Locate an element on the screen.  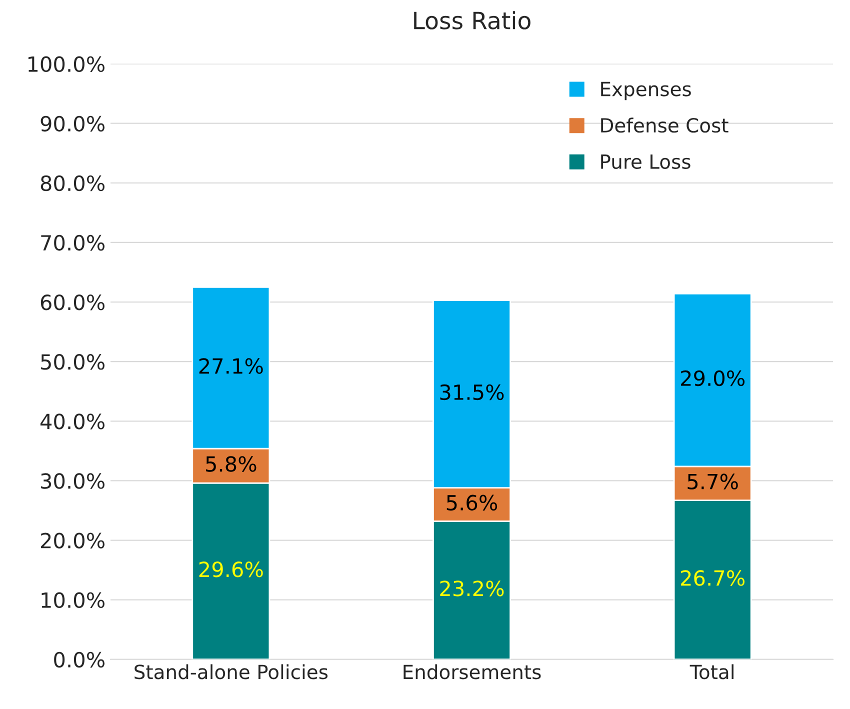
y-tick-label: 10.0% is located at coordinates (73, 600).